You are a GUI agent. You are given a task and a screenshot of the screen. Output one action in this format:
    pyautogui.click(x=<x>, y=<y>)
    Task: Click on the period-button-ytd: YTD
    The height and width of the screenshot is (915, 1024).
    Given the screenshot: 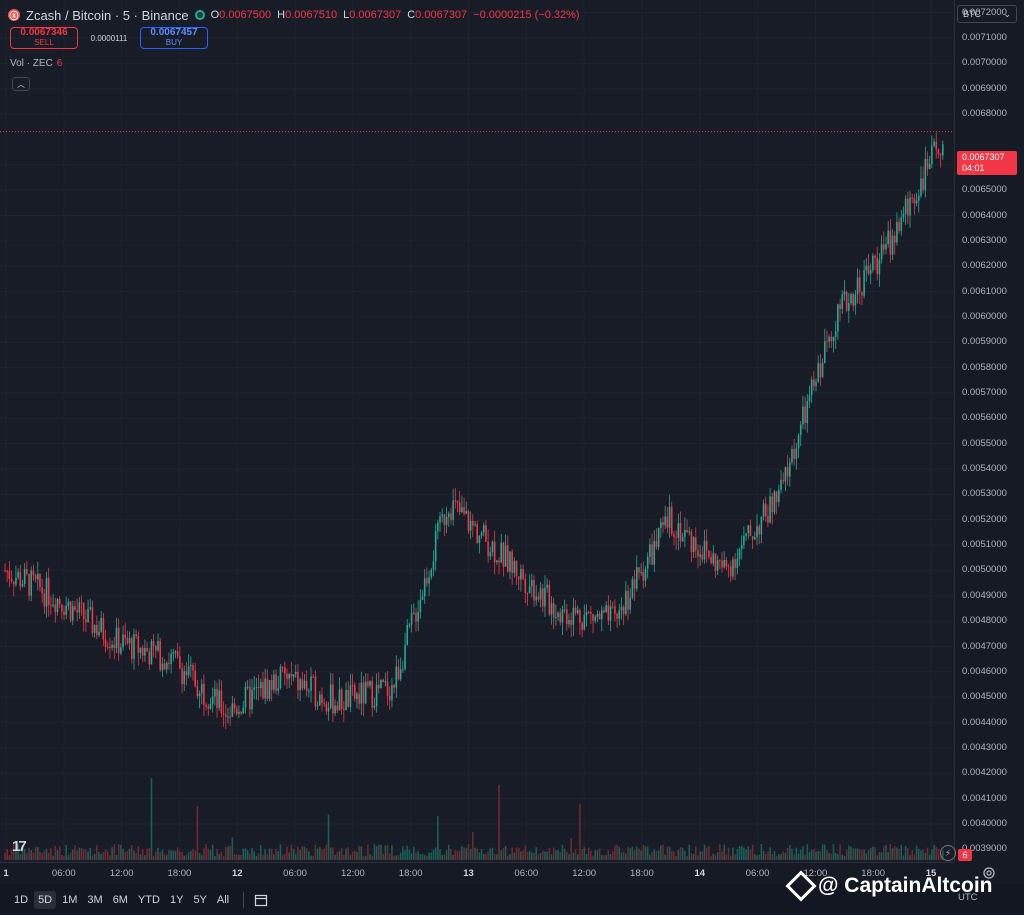 What is the action you would take?
    pyautogui.click(x=148, y=899)
    